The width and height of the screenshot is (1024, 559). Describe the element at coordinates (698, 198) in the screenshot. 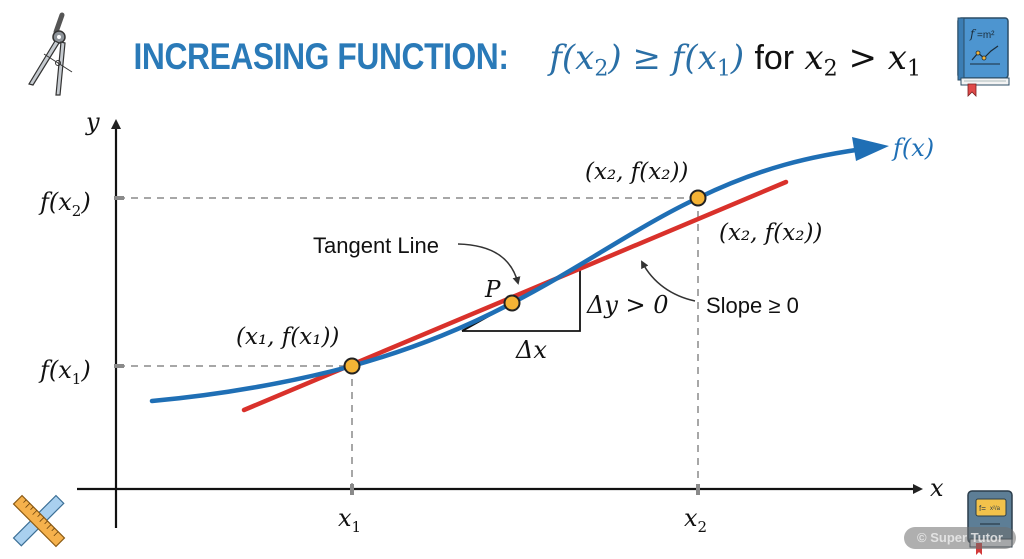

I see `point-x2` at that location.